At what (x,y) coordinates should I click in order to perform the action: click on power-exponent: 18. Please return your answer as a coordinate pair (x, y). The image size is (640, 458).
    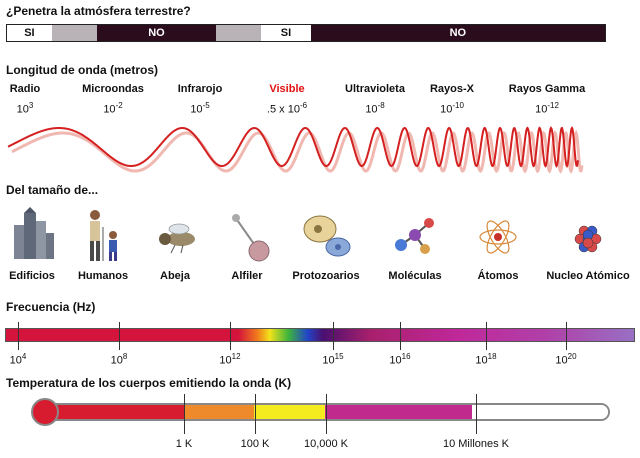
    Looking at the image, I should click on (492, 356).